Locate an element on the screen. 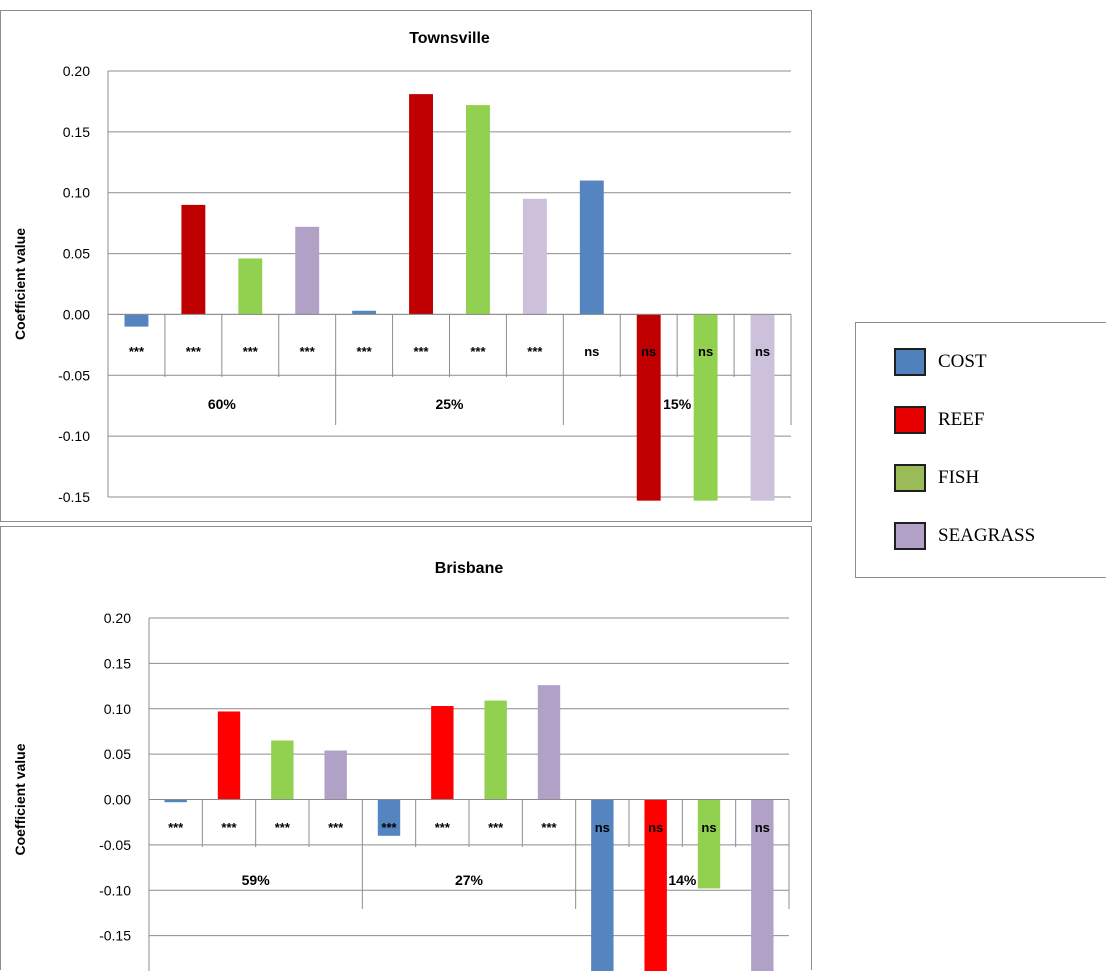  legend-swatch-reef is located at coordinates (910, 420).